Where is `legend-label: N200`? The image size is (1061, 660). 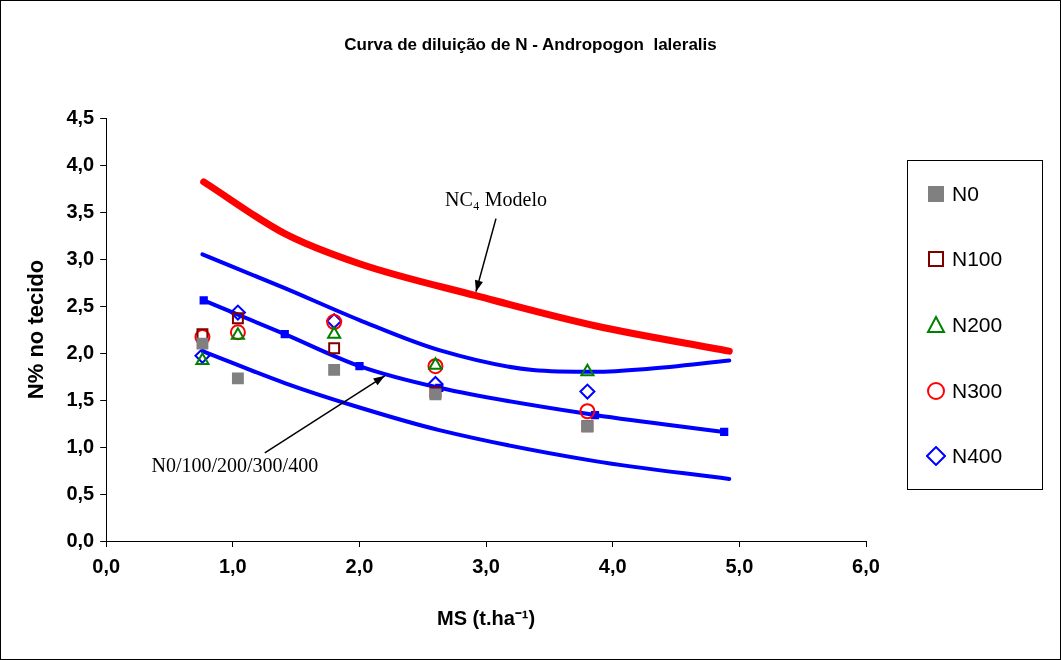
legend-label: N200 is located at coordinates (977, 324).